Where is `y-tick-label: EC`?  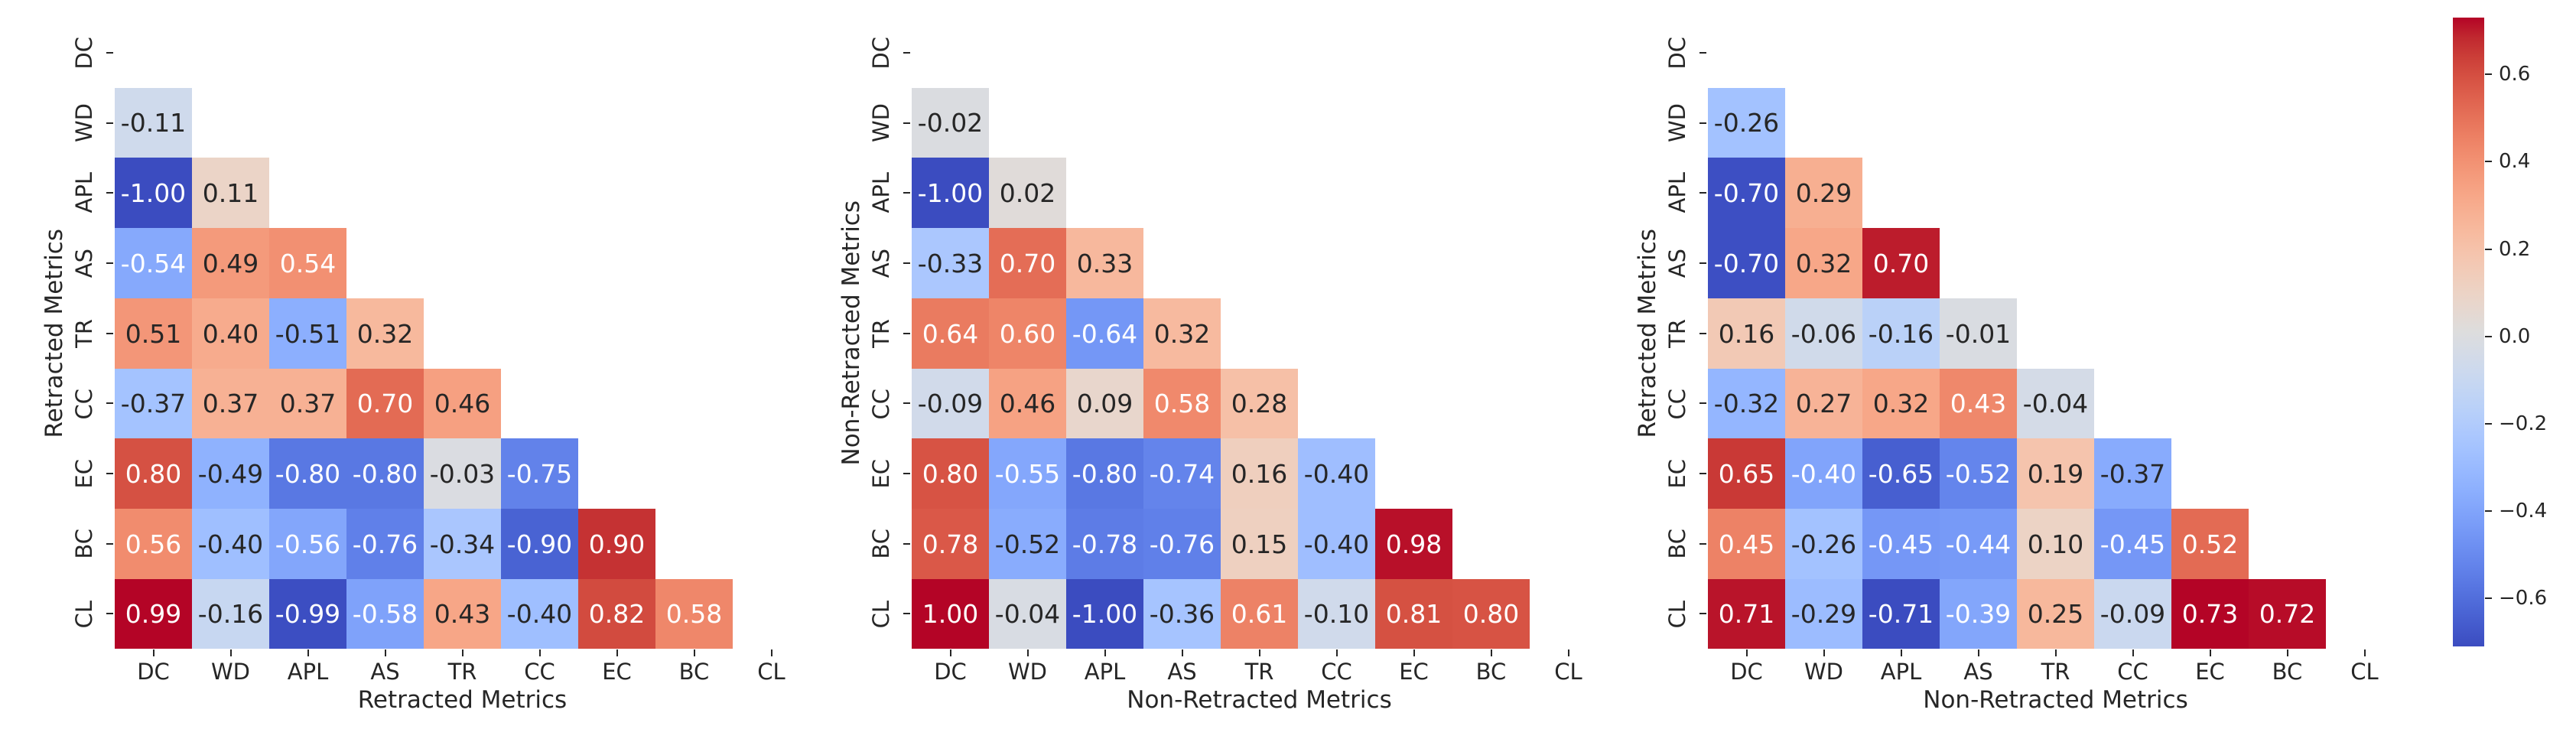
y-tick-label: EC is located at coordinates (881, 474).